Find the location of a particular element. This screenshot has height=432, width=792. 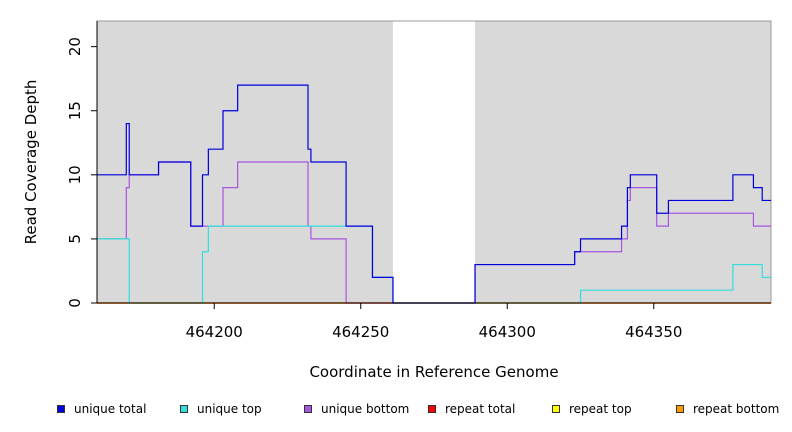

y-tick-label: 20 is located at coordinates (75, 46).